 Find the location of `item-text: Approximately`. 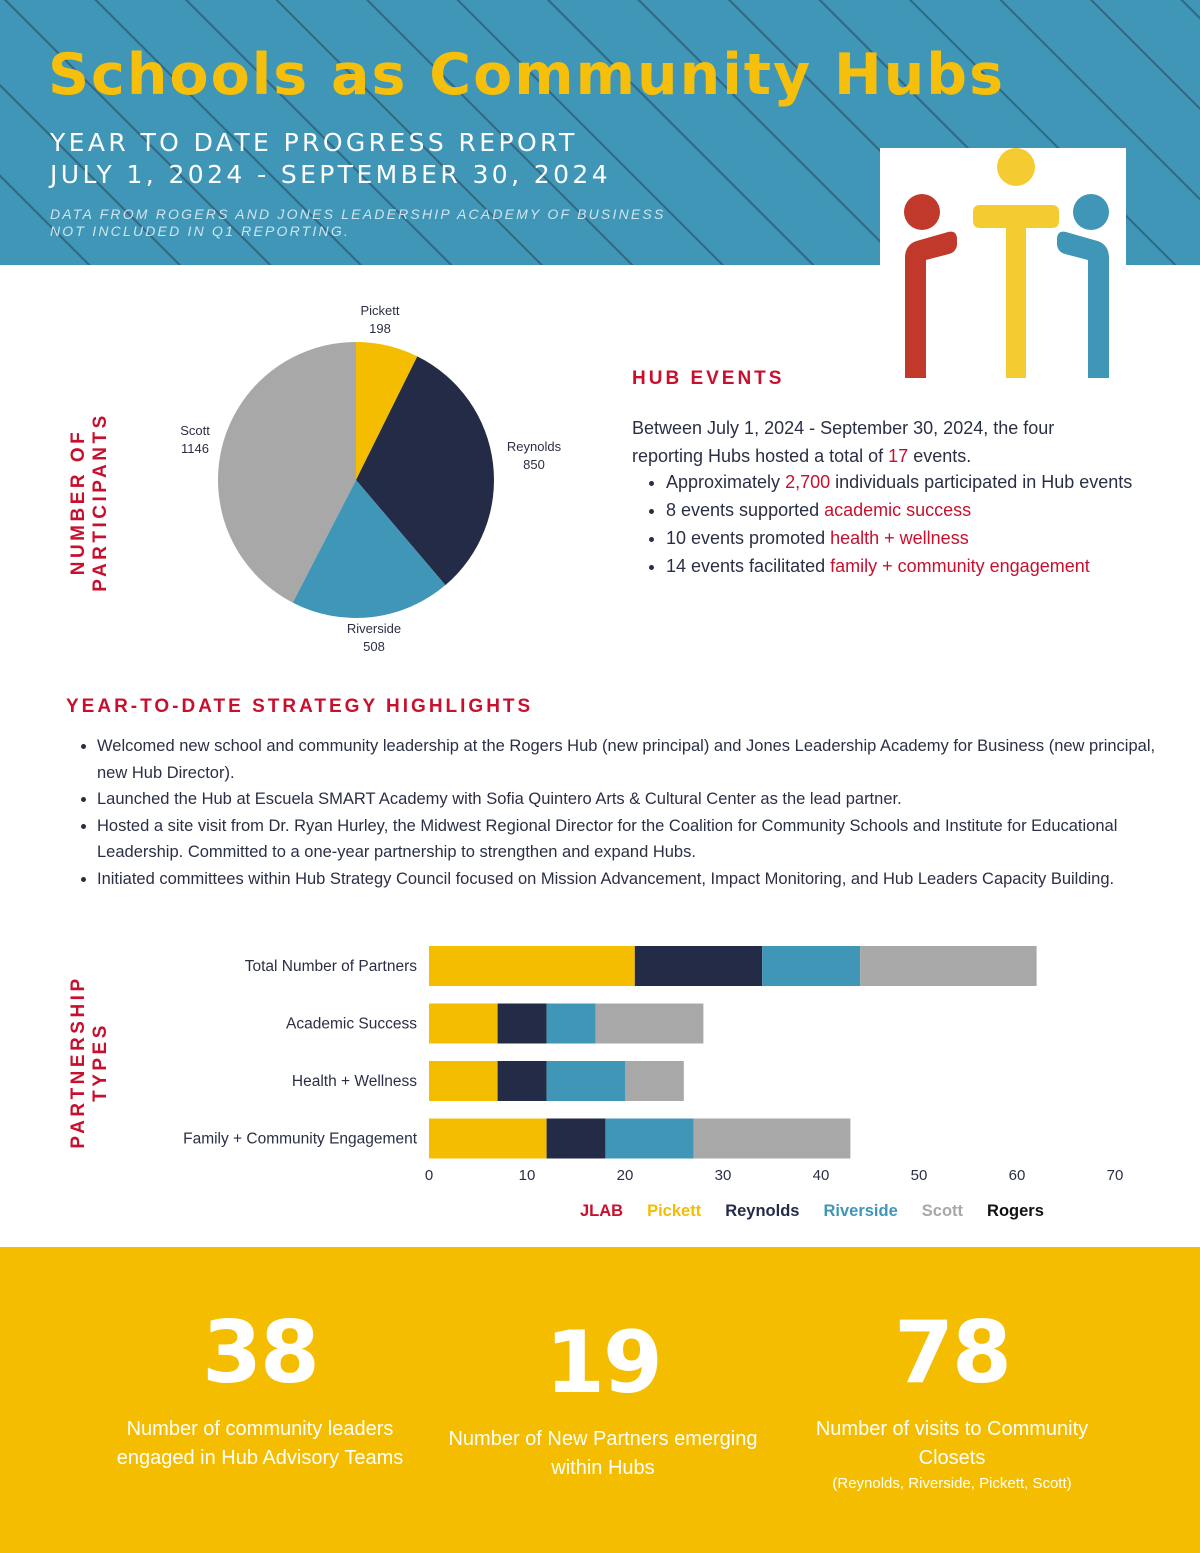

item-text: Approximately is located at coordinates (726, 482).